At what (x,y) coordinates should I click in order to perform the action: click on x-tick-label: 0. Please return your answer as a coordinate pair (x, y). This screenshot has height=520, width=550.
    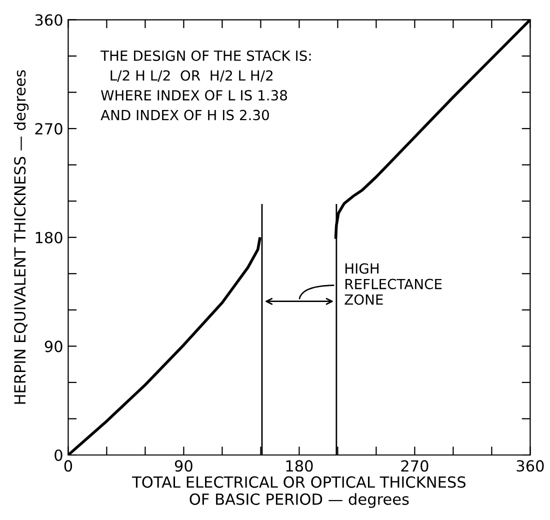
    Looking at the image, I should click on (68, 466).